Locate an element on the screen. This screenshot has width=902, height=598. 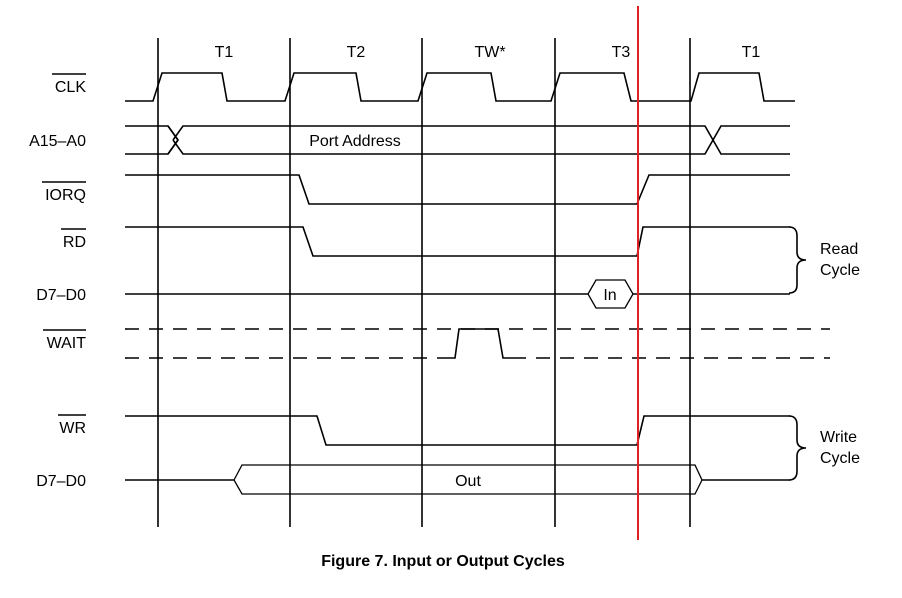
read-cycle-bracket: Read Cycle is located at coordinates (824, 260).